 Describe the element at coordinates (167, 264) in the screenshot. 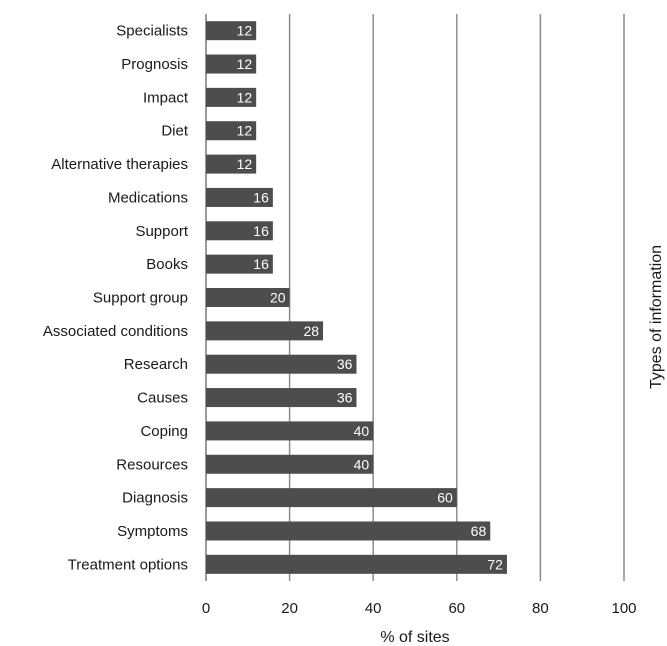

I see `category-label: Books` at that location.